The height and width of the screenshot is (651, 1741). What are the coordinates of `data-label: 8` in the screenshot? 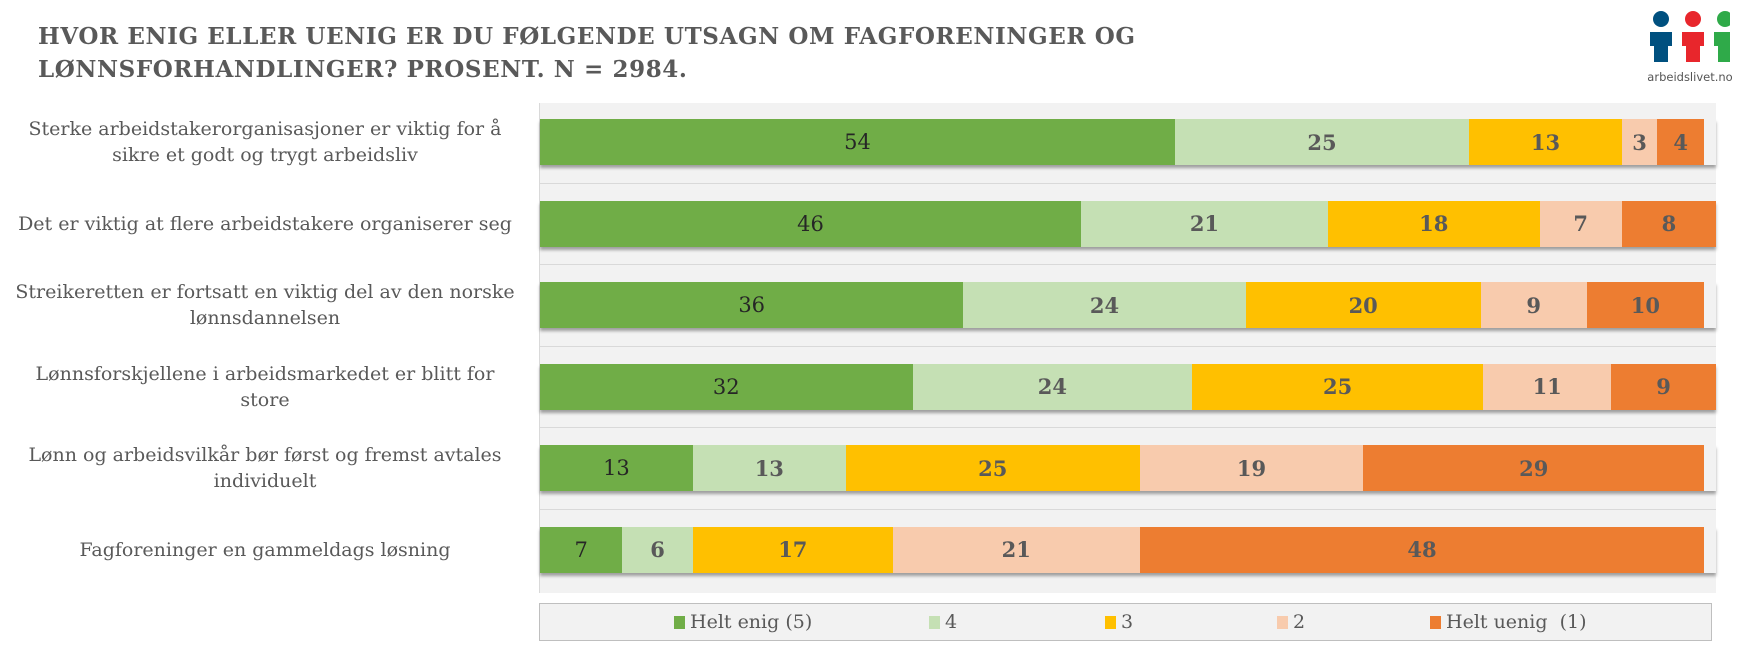 It's located at (1669, 223).